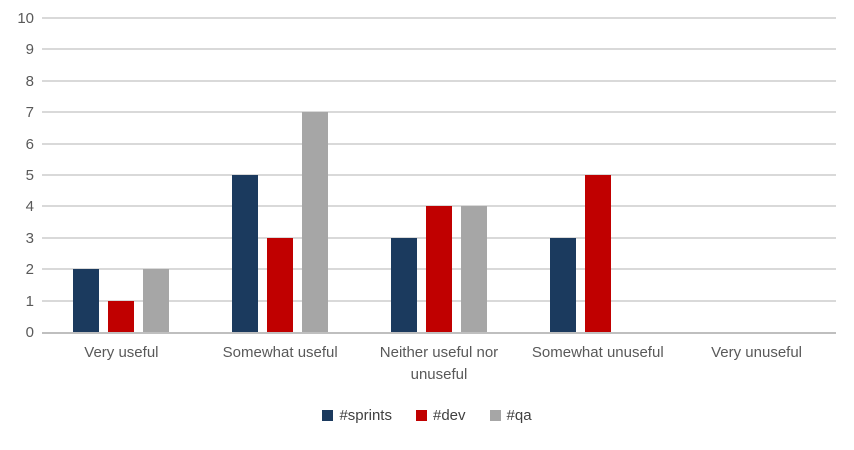 This screenshot has width=854, height=450. I want to click on legend: #sprints #dev #qa, so click(427, 415).